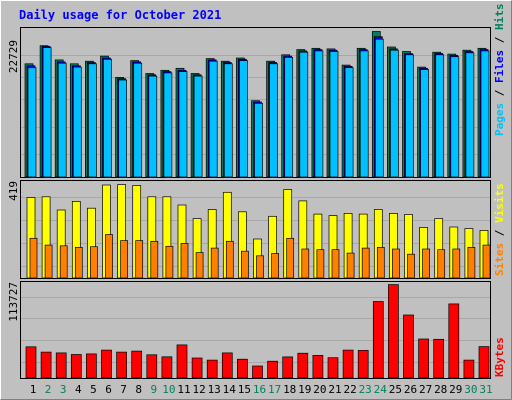  I want to click on x-tick-label: 20, so click(319, 389).